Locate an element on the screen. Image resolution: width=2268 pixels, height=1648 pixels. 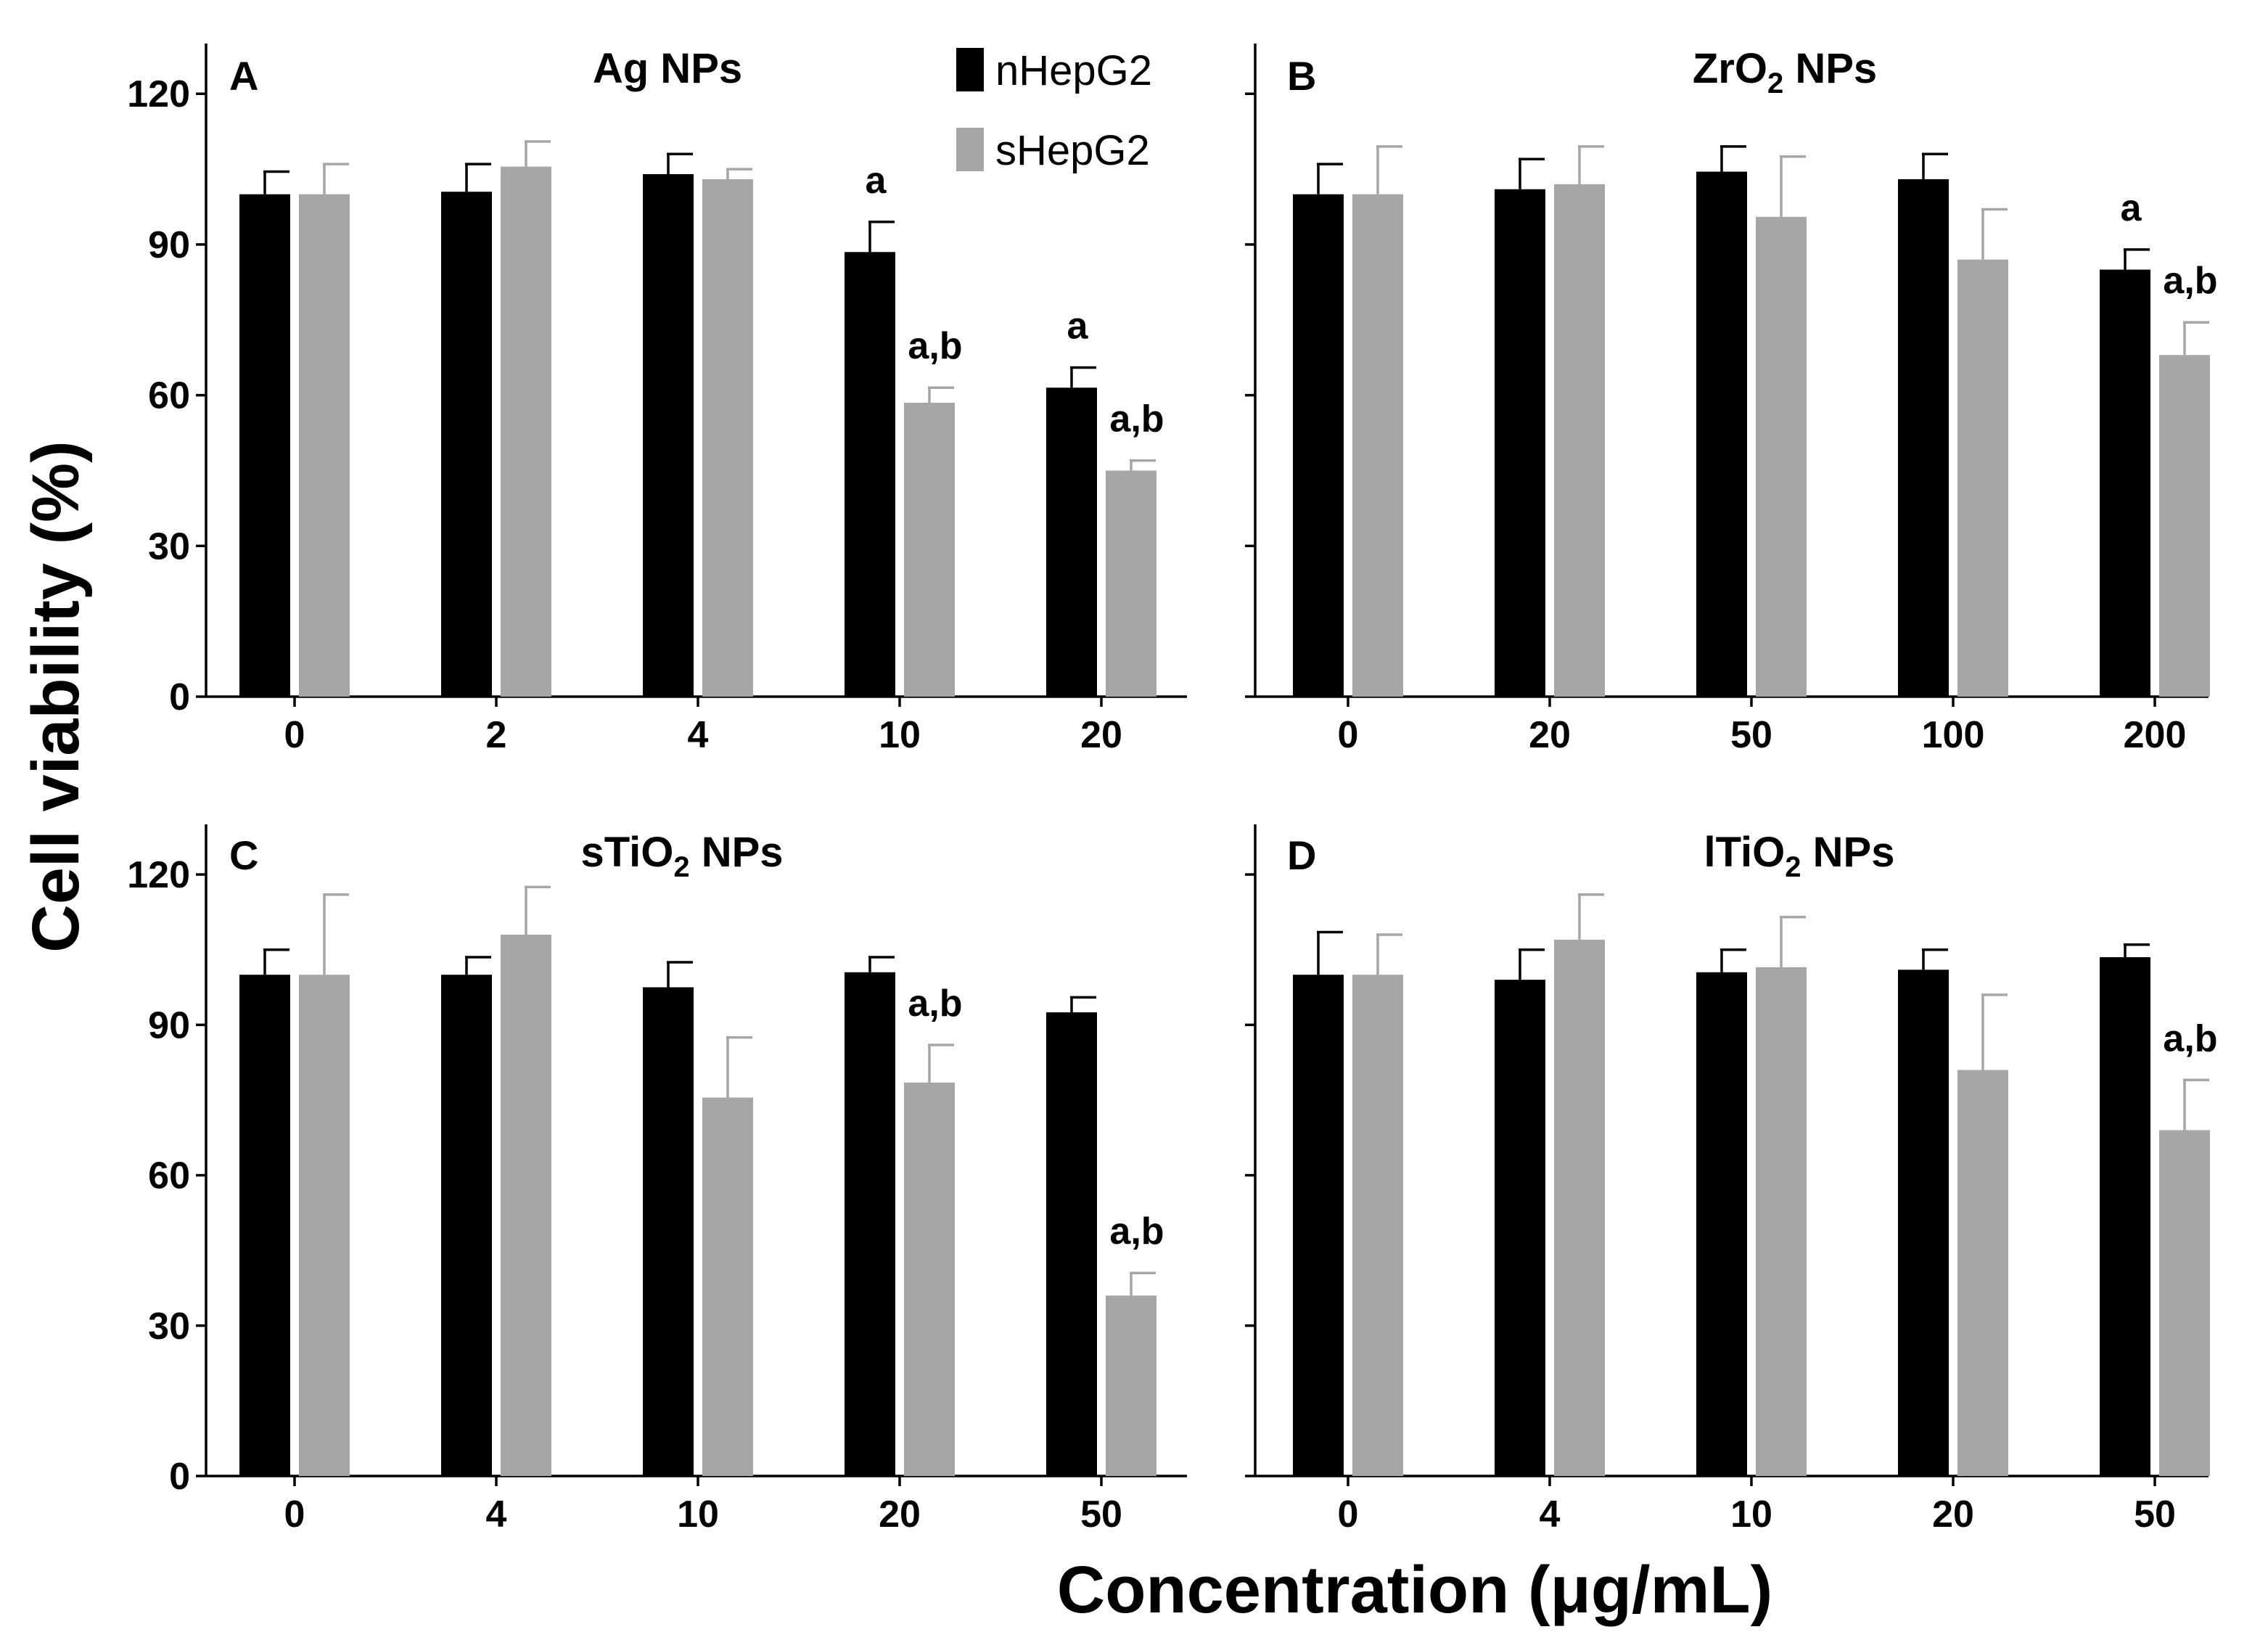
panel-letter-d: D is located at coordinates (1302, 855).